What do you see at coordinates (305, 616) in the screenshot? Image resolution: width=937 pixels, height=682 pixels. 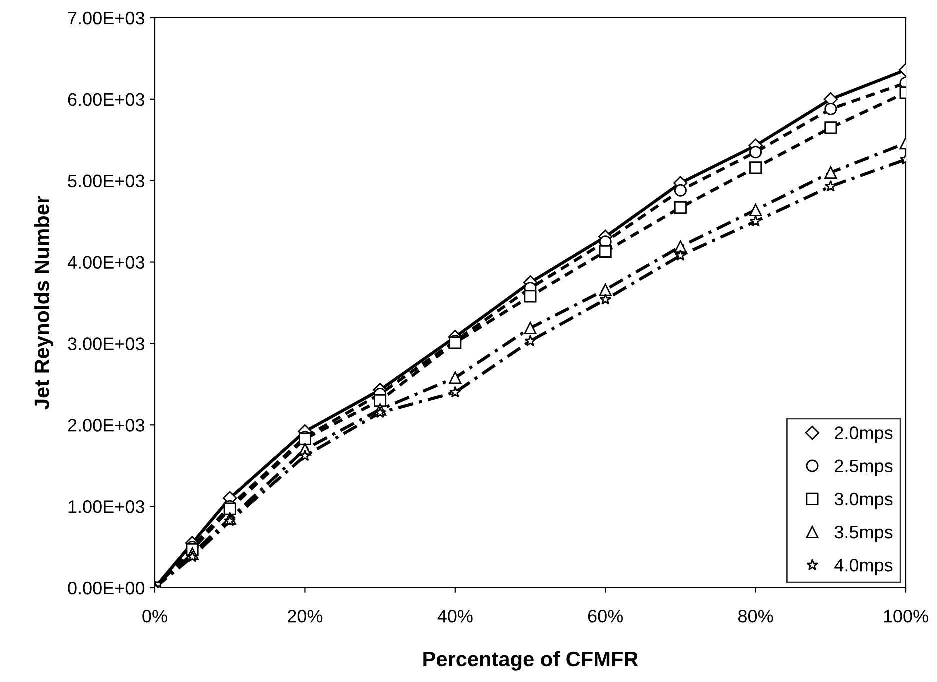 I see `x-tick-label: 20%` at bounding box center [305, 616].